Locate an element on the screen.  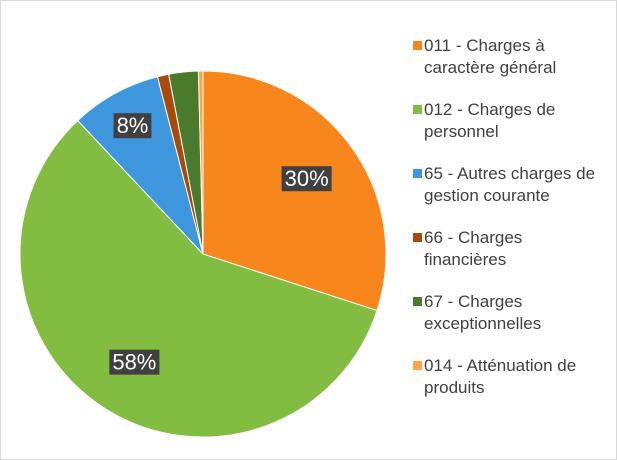
legend-item: 014 - Atténuation de produits is located at coordinates (508, 377).